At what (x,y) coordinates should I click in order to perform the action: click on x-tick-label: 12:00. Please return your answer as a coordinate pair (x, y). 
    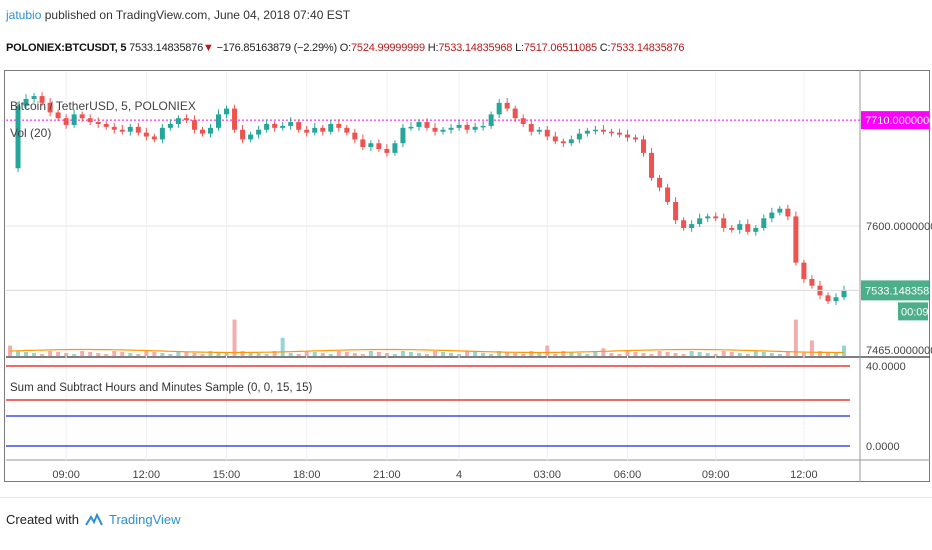
    Looking at the image, I should click on (147, 475).